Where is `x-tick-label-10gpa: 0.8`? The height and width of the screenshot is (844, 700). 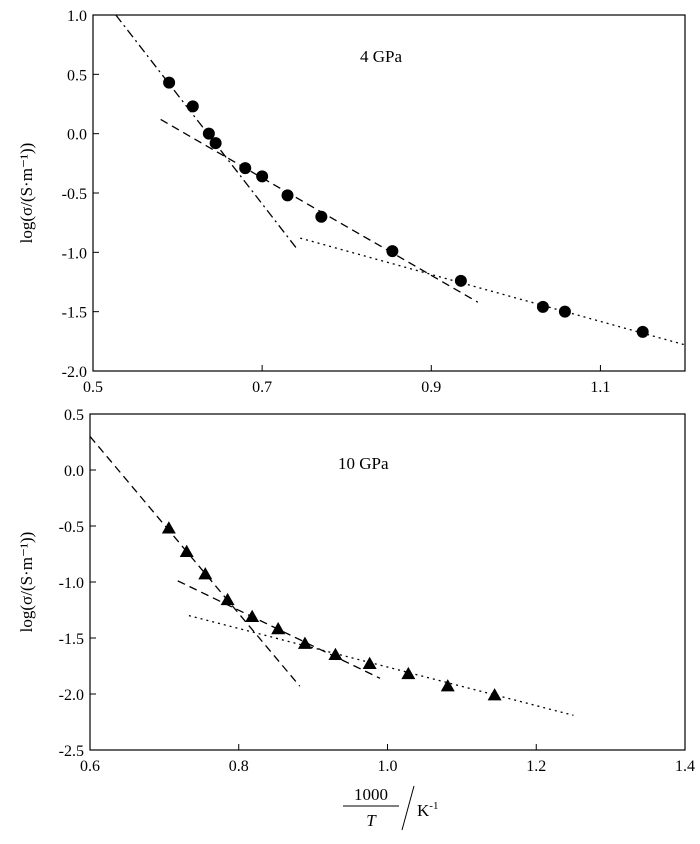
x-tick-label-10gpa: 0.8 is located at coordinates (239, 766).